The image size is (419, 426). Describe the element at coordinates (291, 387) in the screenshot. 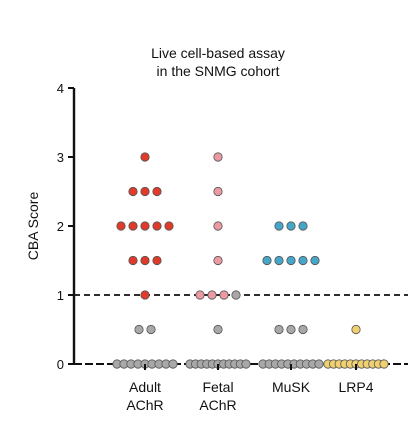

I see `x-tick-label: MuSK` at that location.